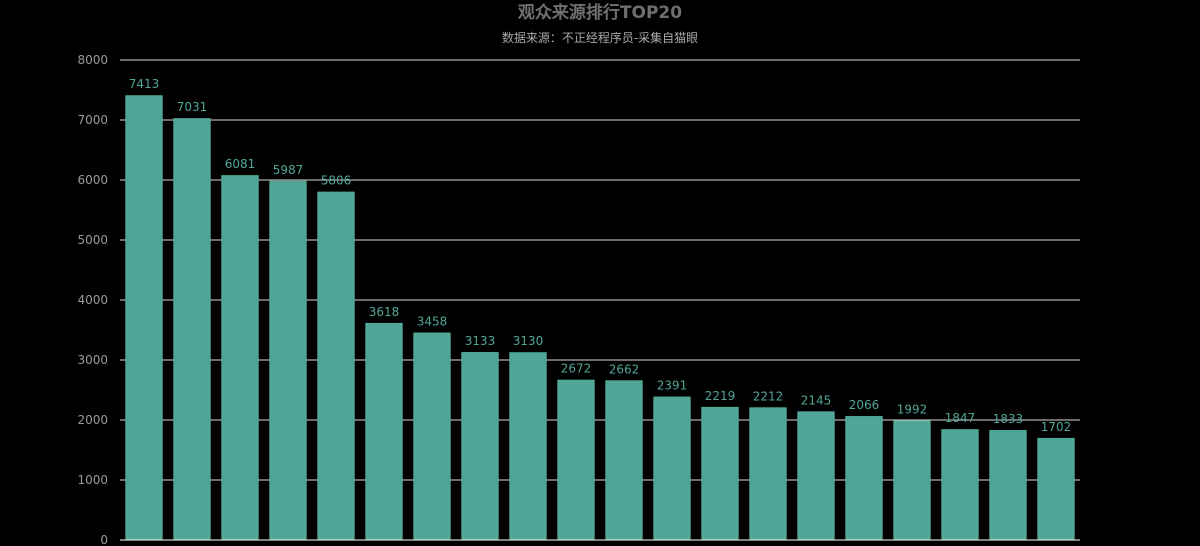 The width and height of the screenshot is (1200, 546). Describe the element at coordinates (480, 341) in the screenshot. I see `bar-value-label: 3133` at that location.